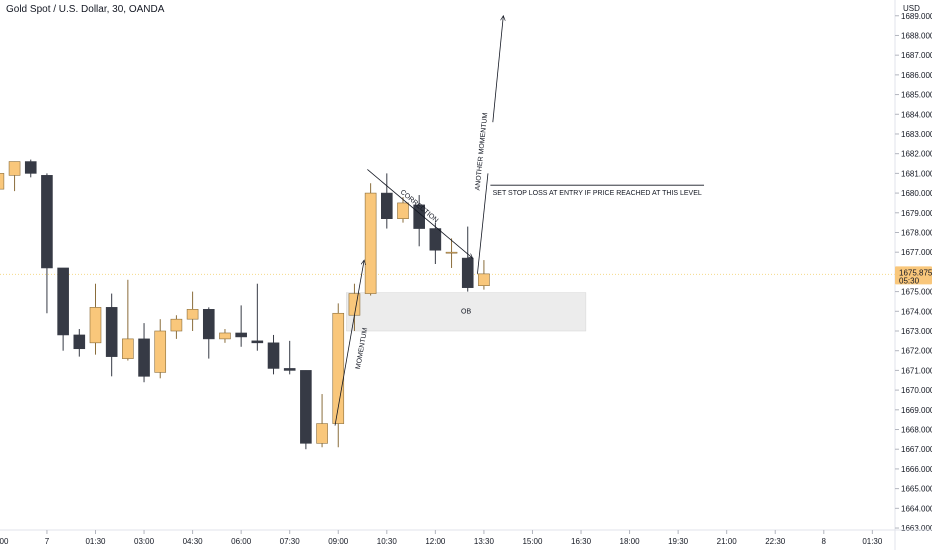  I want to click on momentum-arrow, so click(349, 343).